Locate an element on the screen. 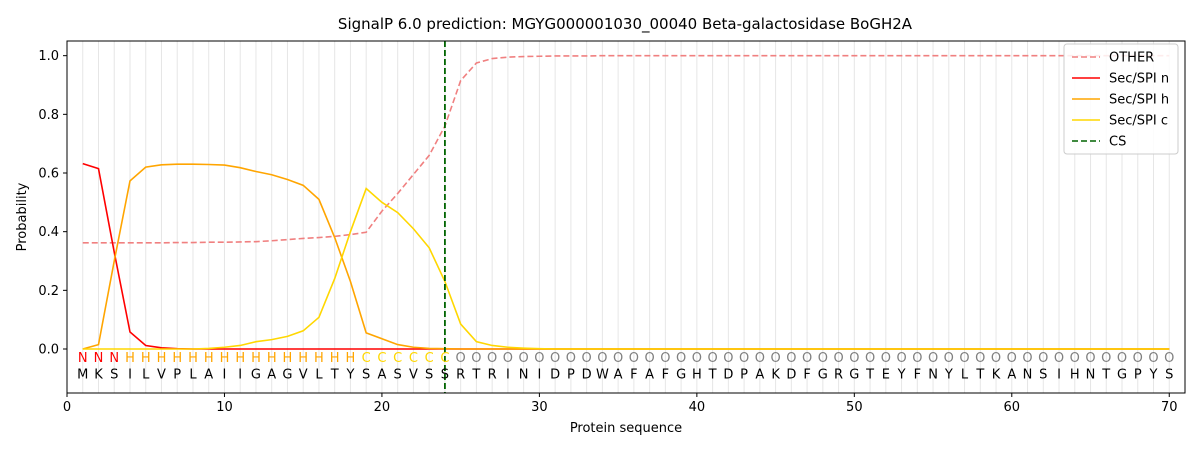  x-tick-label: 30 is located at coordinates (539, 407).